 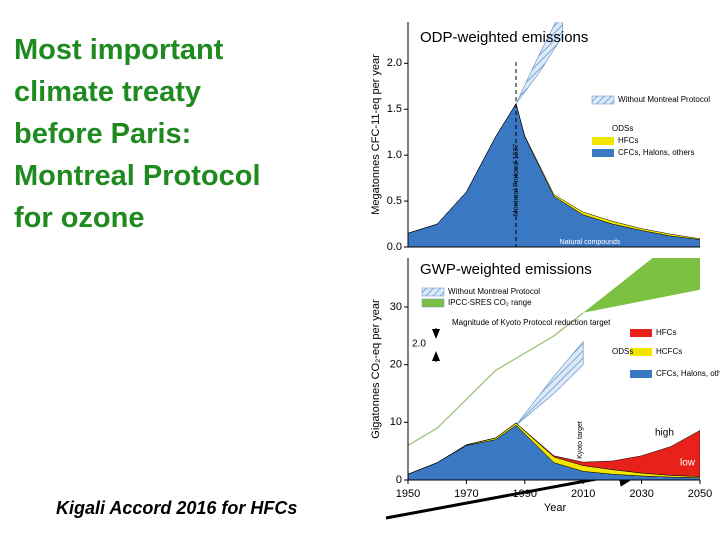 What do you see at coordinates (394, 201) in the screenshot?
I see `y-tick-label: 0.5` at bounding box center [394, 201].